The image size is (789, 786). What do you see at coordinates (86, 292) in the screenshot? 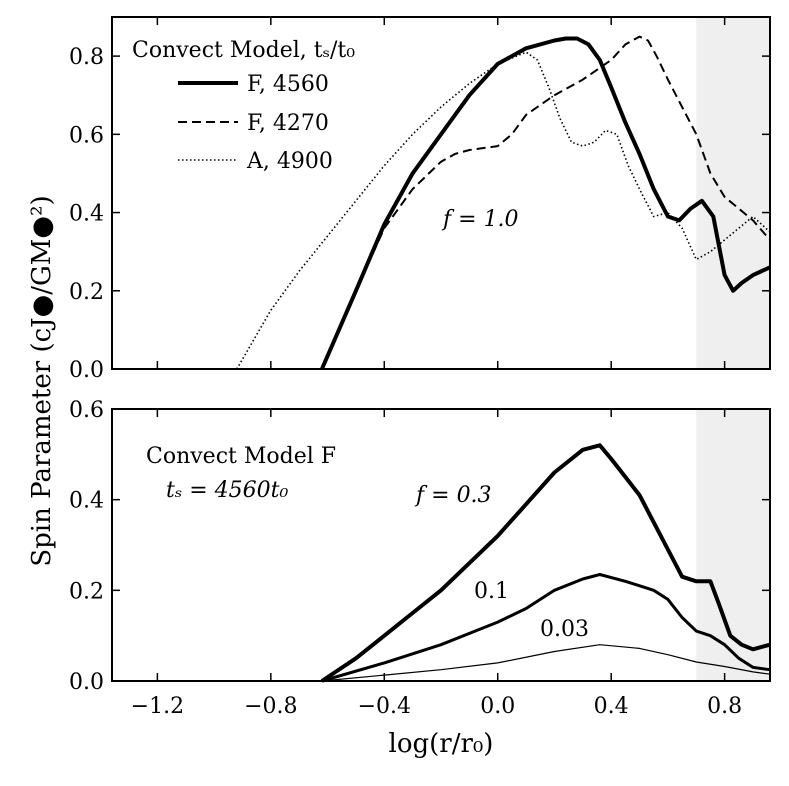
I see `top-y-tick-label: 0.2` at bounding box center [86, 292].